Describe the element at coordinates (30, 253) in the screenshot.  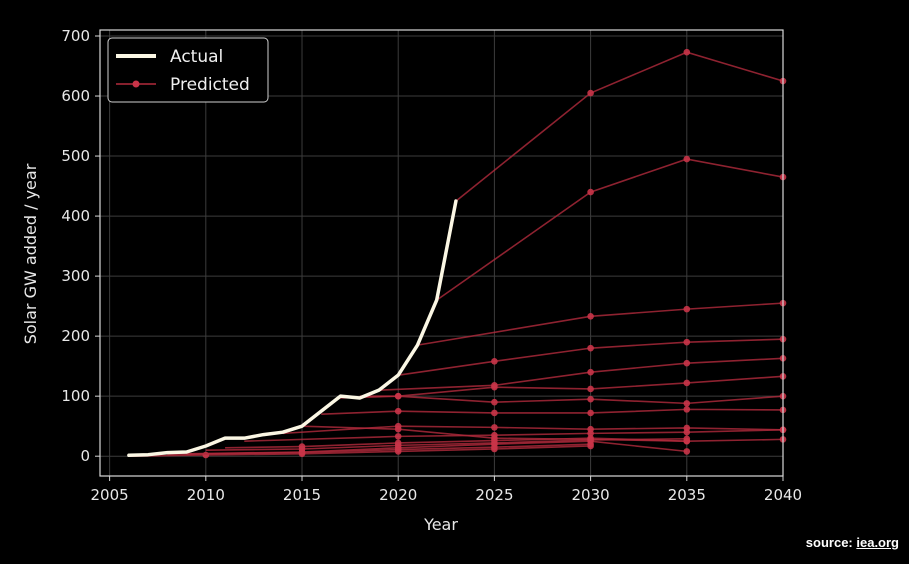
I see `y-axis-label: Solar GW added / year` at that location.